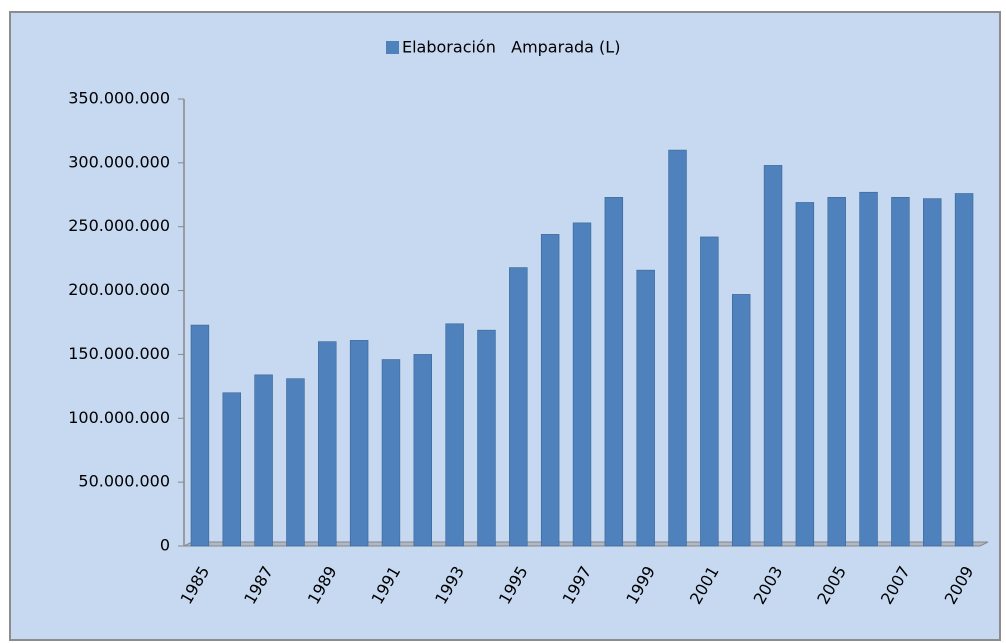  What do you see at coordinates (119, 98) in the screenshot?
I see `y-tick-label: 350.000.000` at bounding box center [119, 98].